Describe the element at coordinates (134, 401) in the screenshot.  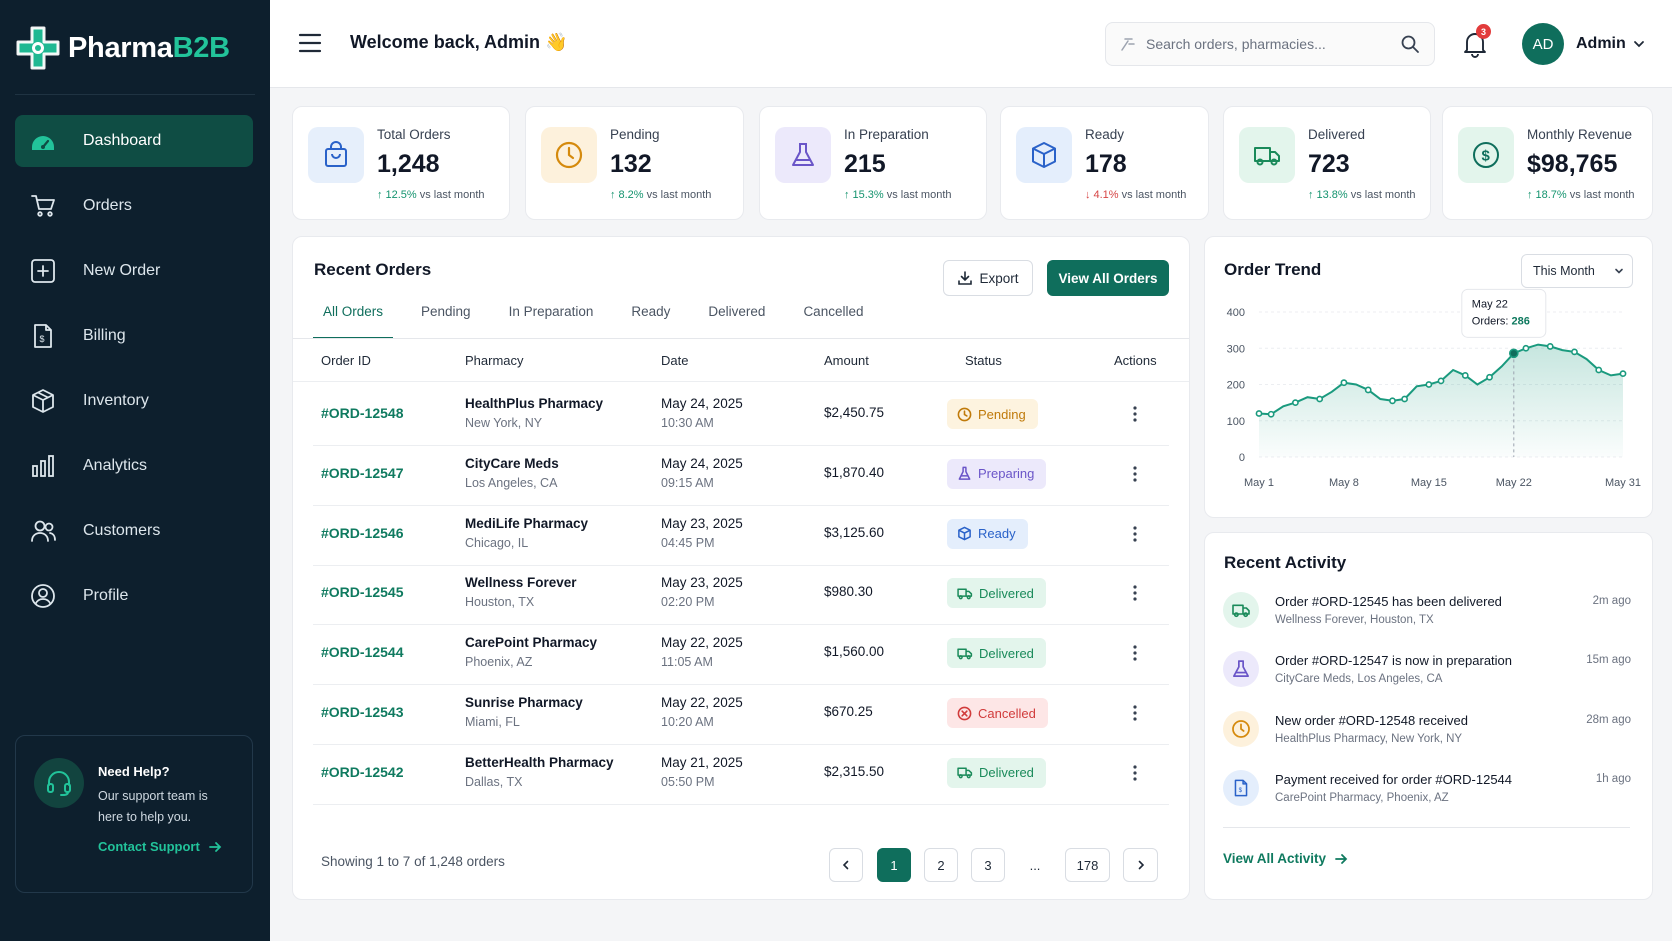
I see `sidebar-item-inventory: Inventory` at that location.